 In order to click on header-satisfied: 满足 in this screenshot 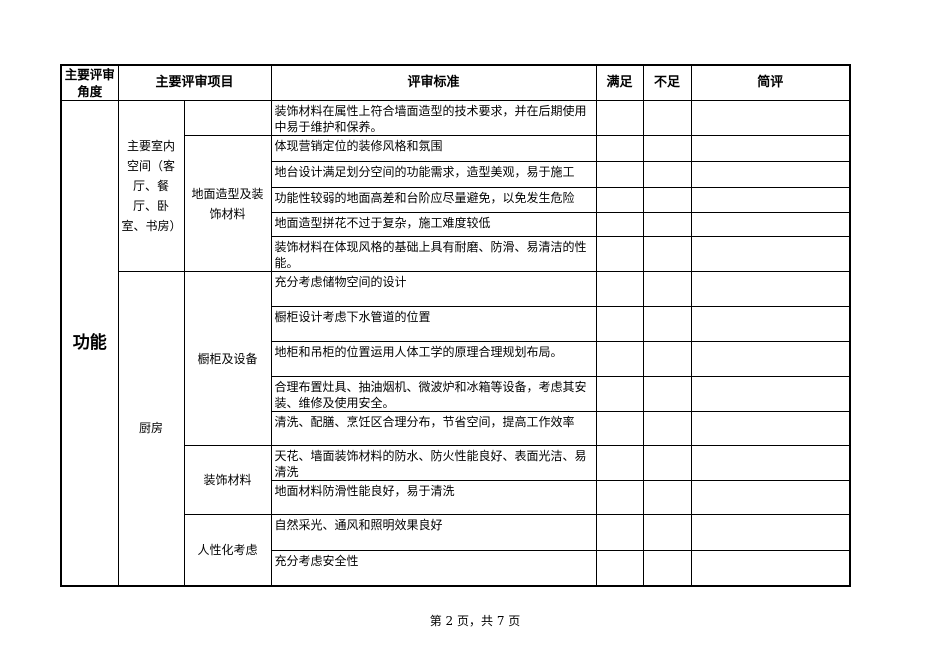, I will do `click(619, 82)`.